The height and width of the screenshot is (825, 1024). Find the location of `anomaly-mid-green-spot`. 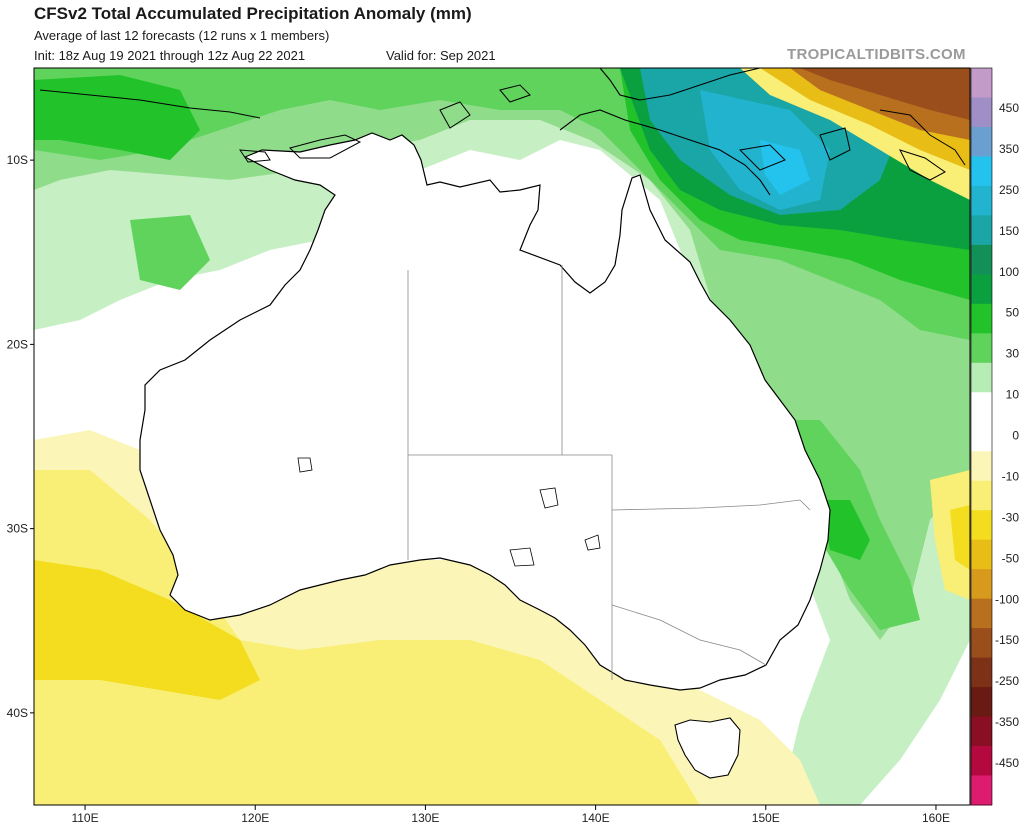

anomaly-mid-green-spot is located at coordinates (170, 252).